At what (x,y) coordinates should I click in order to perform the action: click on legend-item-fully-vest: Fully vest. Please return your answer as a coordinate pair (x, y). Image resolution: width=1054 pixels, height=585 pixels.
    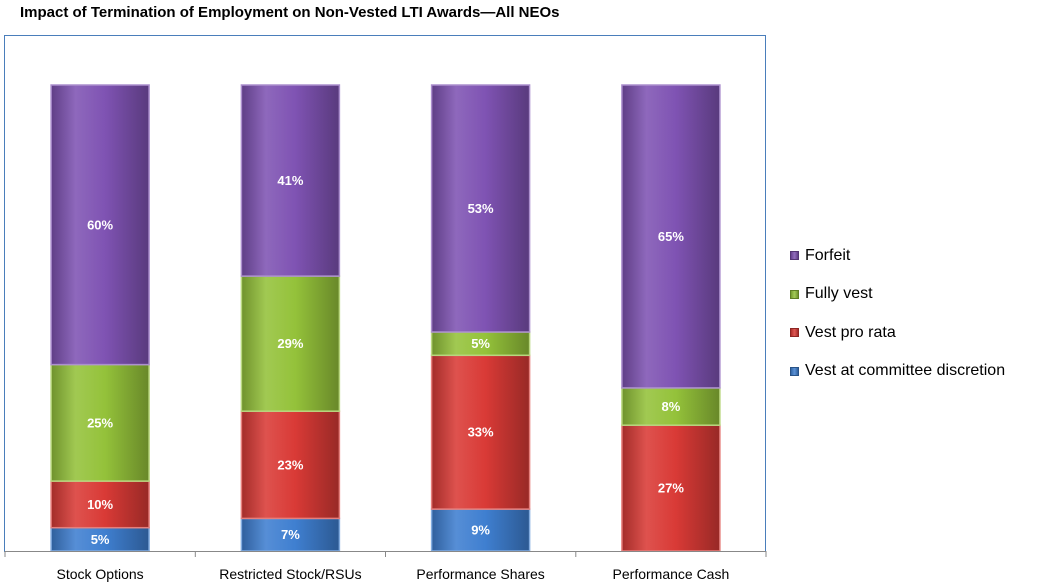
    Looking at the image, I should click on (897, 294).